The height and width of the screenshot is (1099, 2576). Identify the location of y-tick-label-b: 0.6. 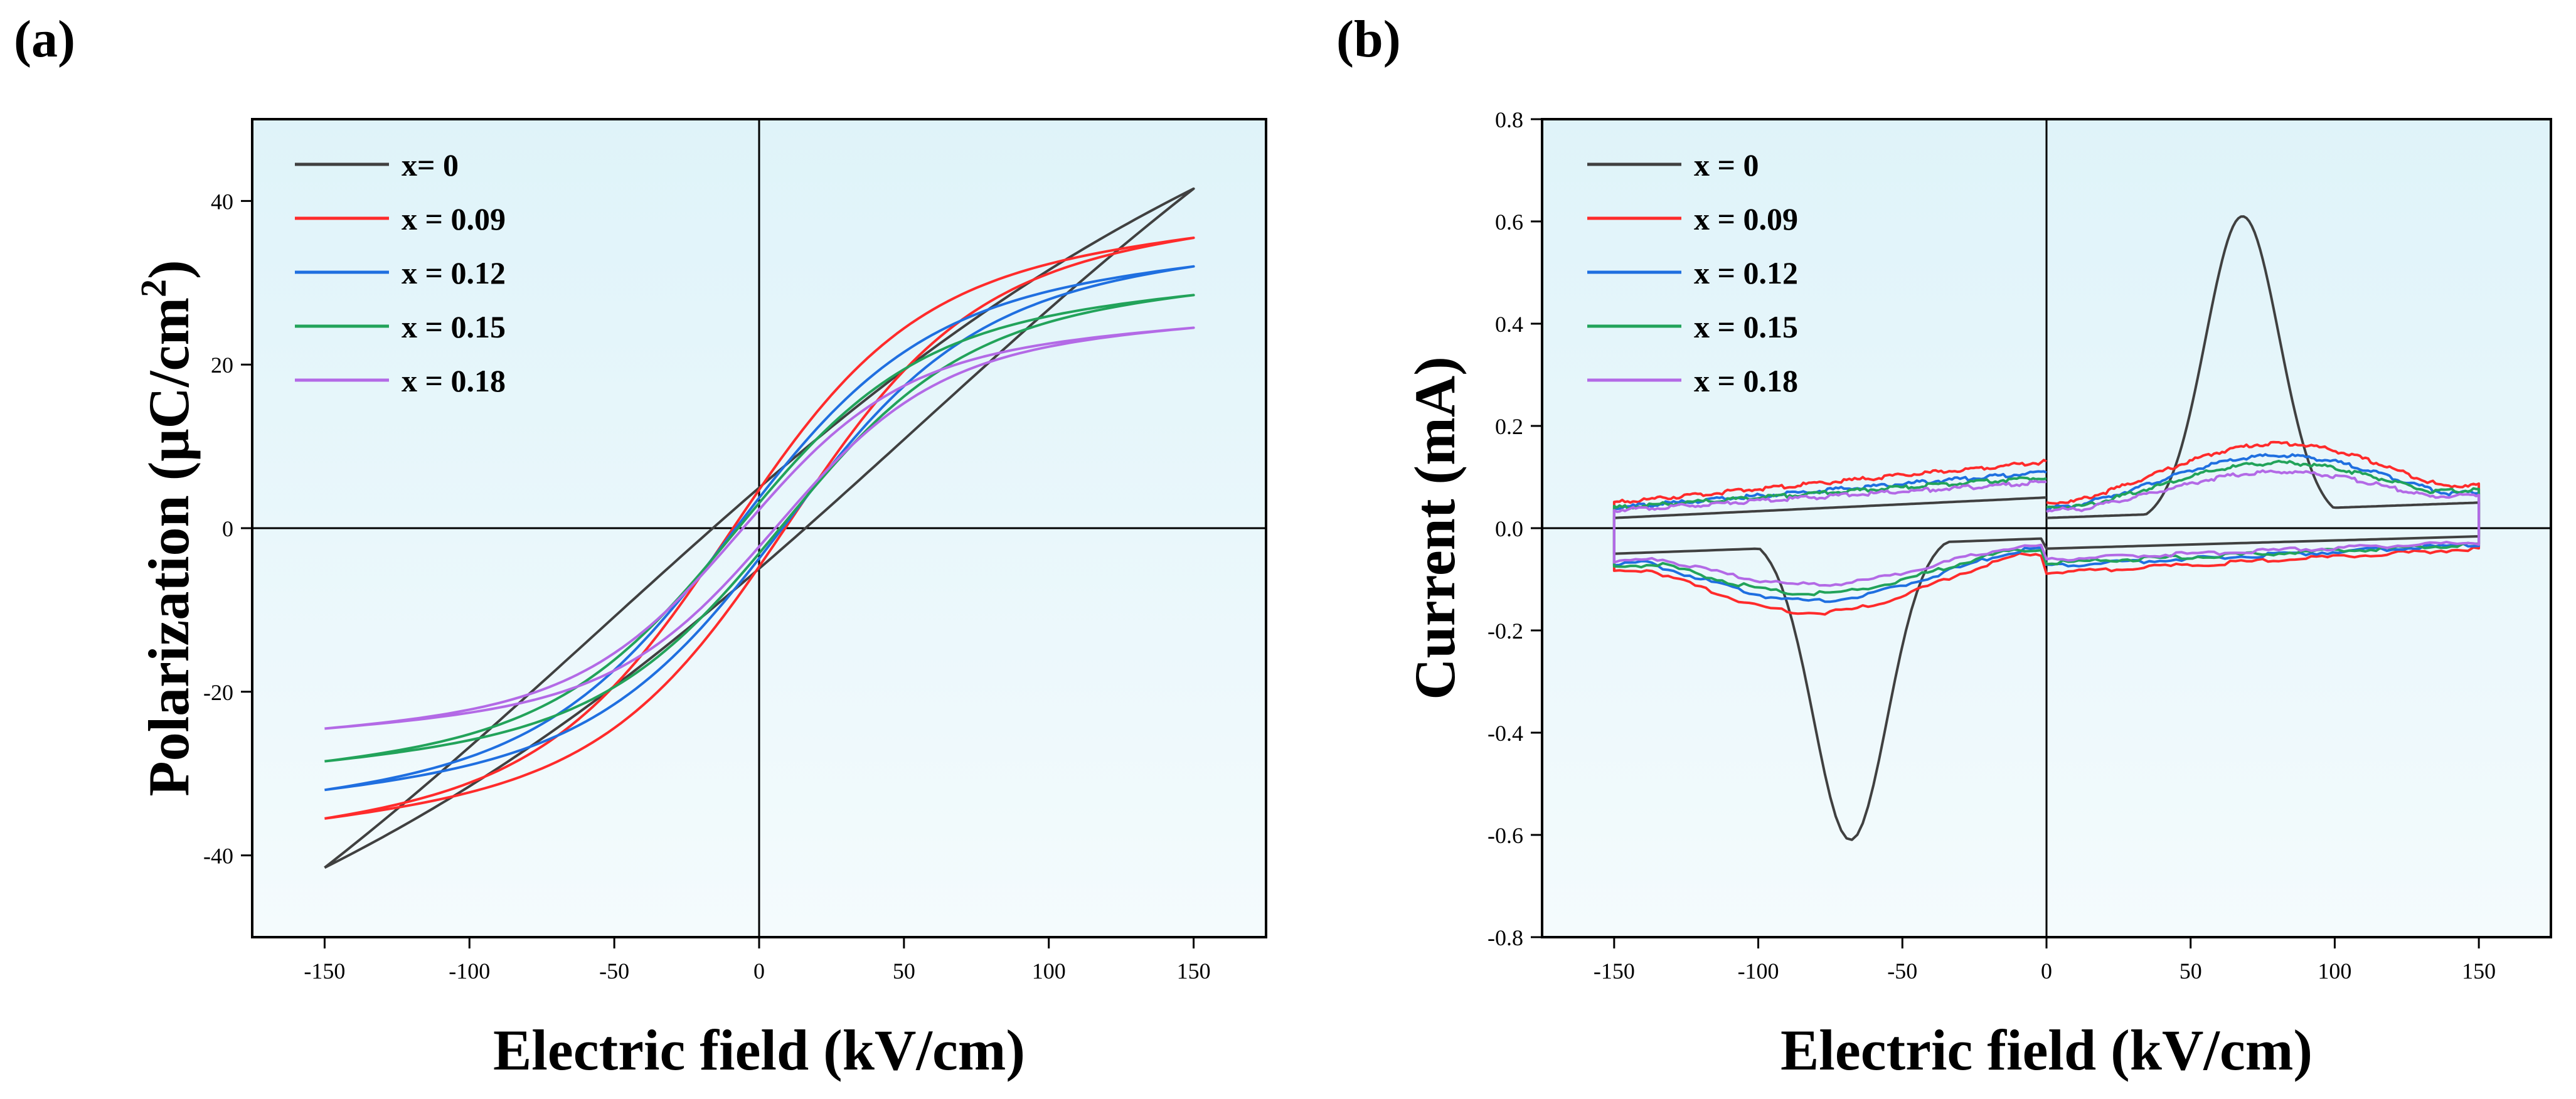
(1509, 222).